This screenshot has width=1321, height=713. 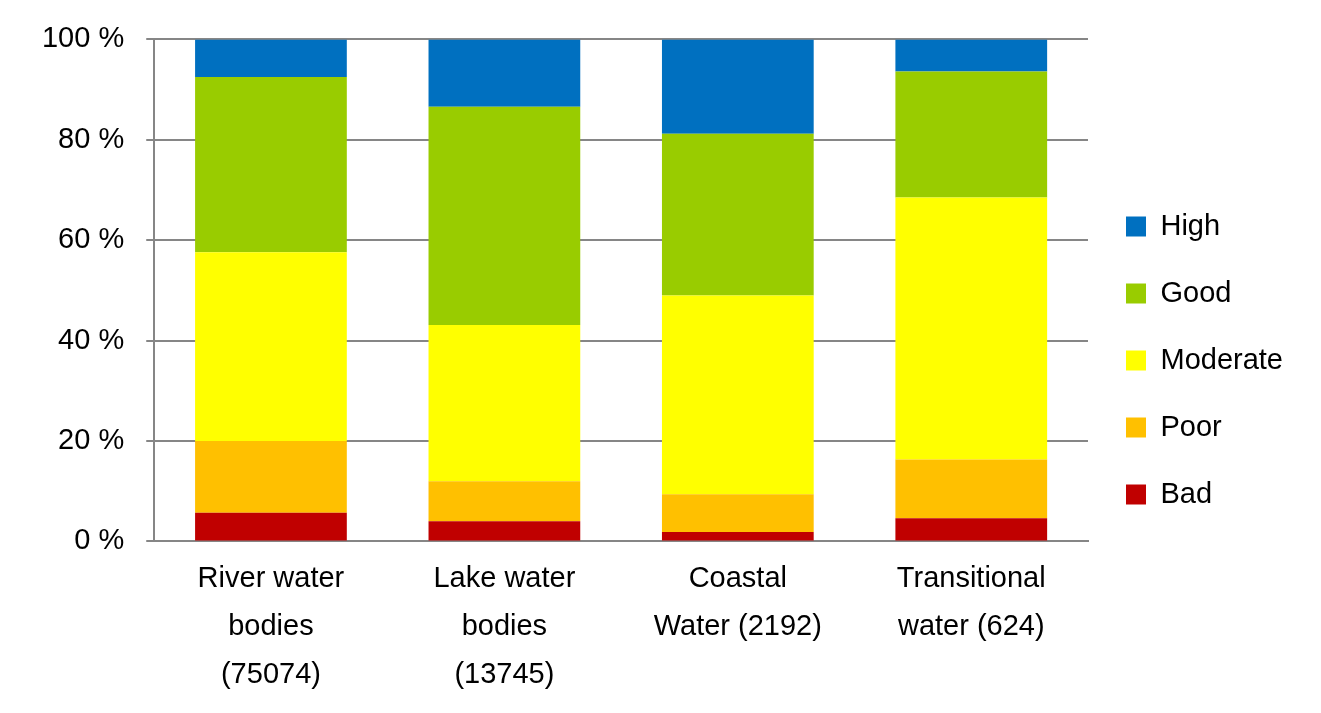 I want to click on x-tick-label: Transitional water (624), so click(x=971, y=601).